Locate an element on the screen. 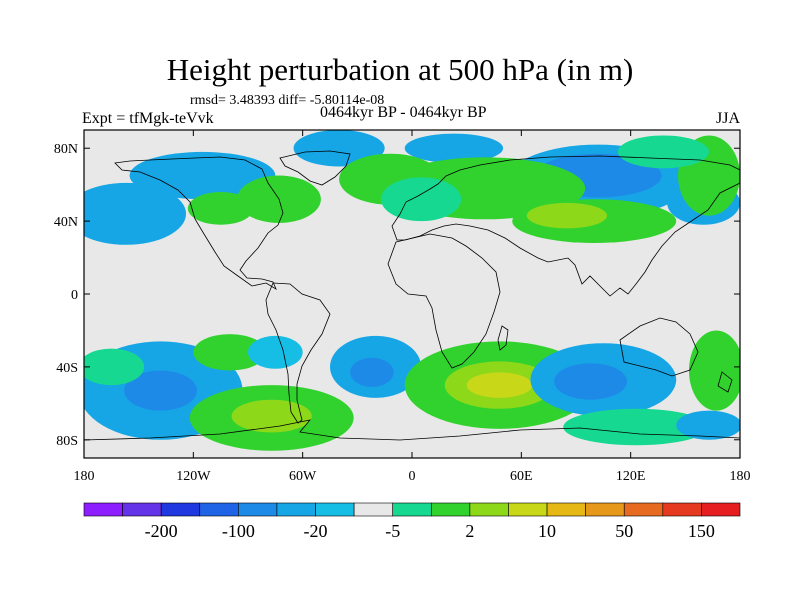 The width and height of the screenshot is (800, 600). colorbar-label: -100 is located at coordinates (238, 531).